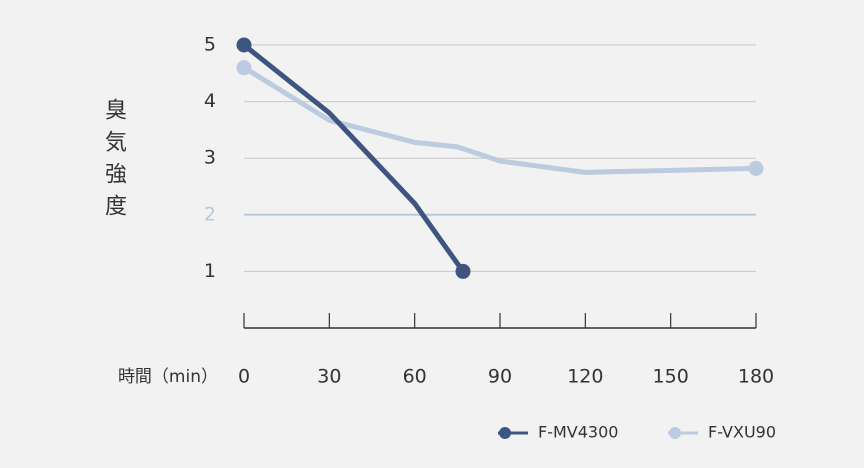 The height and width of the screenshot is (468, 864). What do you see at coordinates (168, 377) in the screenshot?
I see `x-axis-label: 時間（min）` at bounding box center [168, 377].